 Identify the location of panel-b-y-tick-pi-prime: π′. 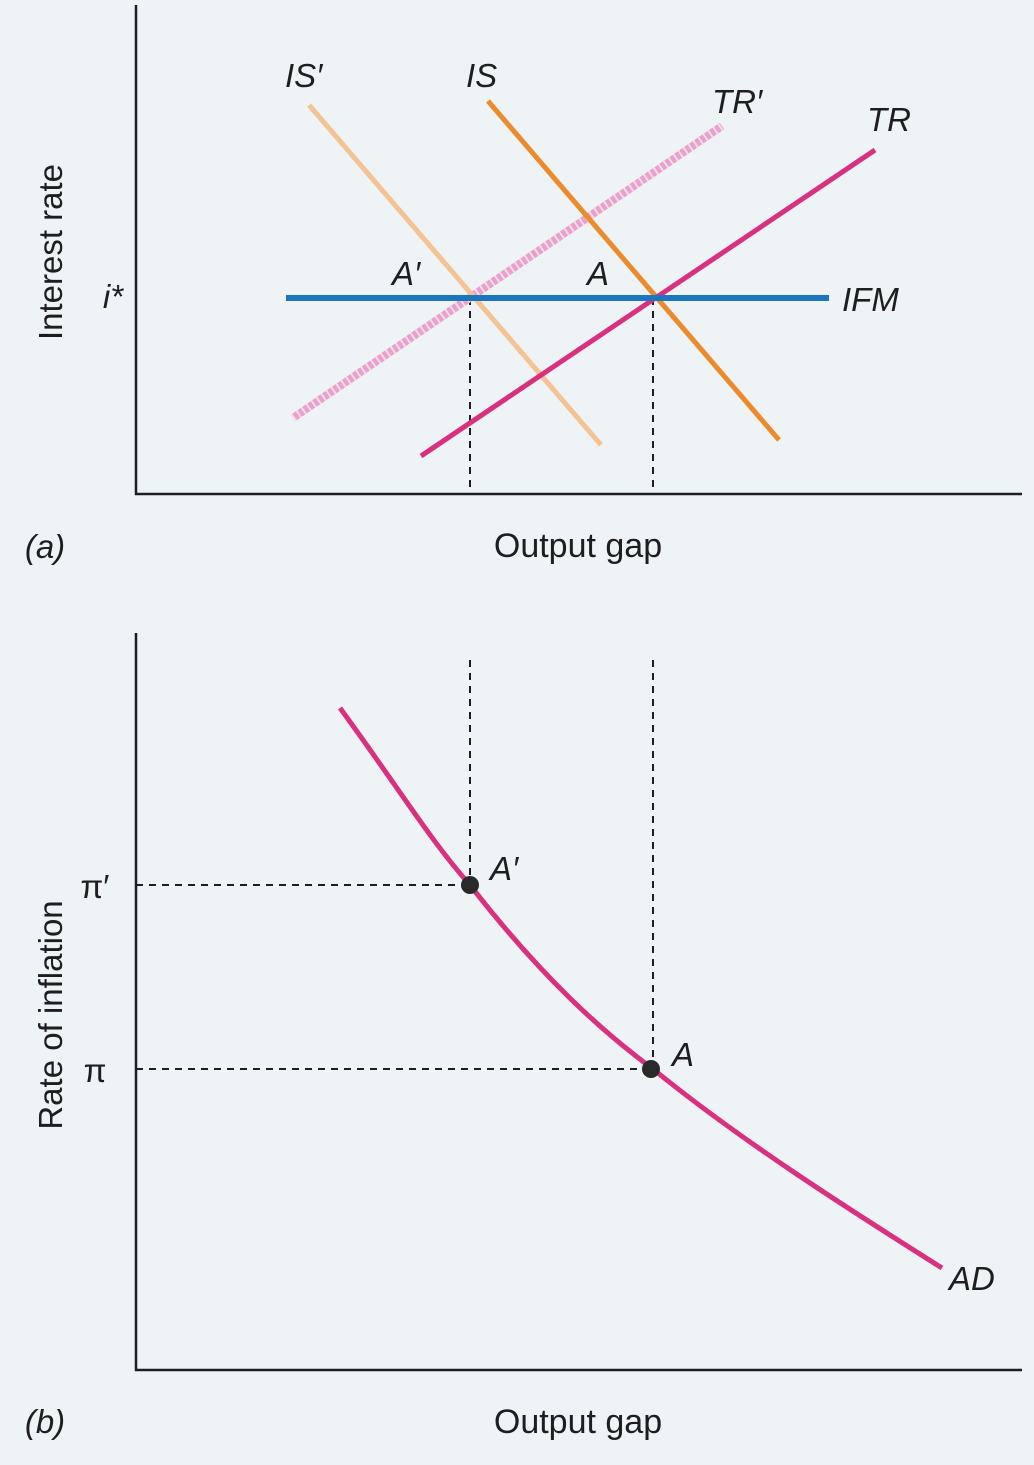
(95, 886).